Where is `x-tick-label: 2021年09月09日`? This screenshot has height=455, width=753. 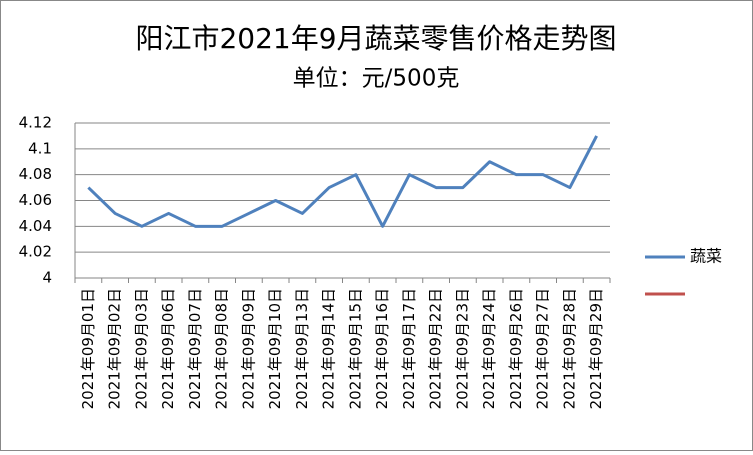 x-tick-label: 2021年09月09日 is located at coordinates (248, 348).